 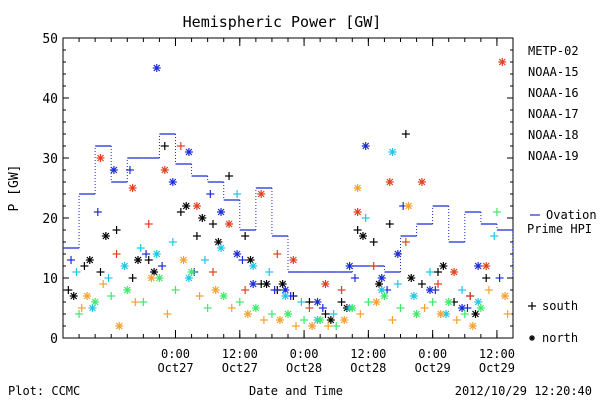 I want to click on chart-title: Hemispheric Power [GW], so click(x=282, y=22).